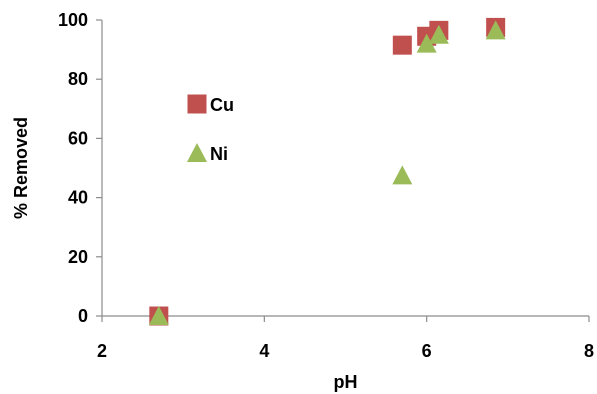 This screenshot has height=394, width=597. Describe the element at coordinates (264, 351) in the screenshot. I see `x-tick-label: 4` at that location.